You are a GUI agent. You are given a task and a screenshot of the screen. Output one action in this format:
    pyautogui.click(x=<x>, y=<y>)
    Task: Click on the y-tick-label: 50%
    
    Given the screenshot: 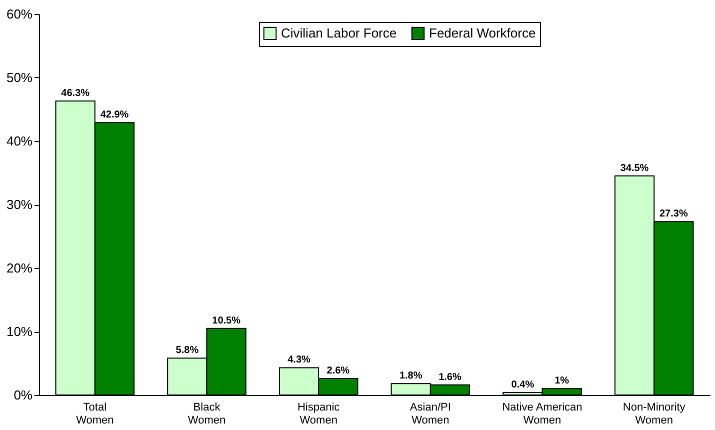 What is the action you would take?
    pyautogui.click(x=19, y=77)
    